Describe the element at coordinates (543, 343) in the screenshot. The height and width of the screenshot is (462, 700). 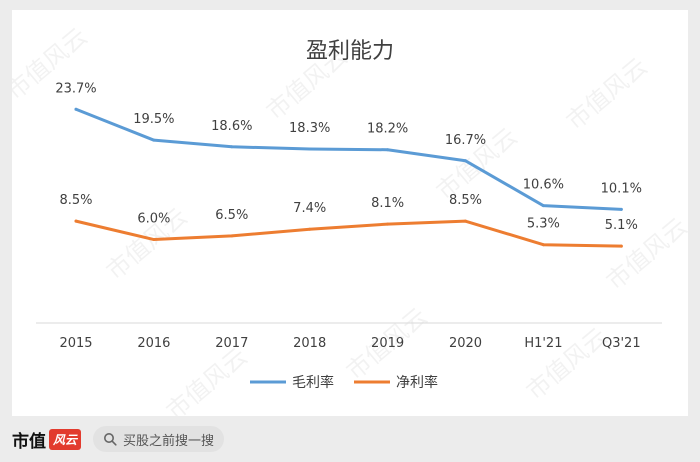
I see `x-tick-label: H1'21` at that location.